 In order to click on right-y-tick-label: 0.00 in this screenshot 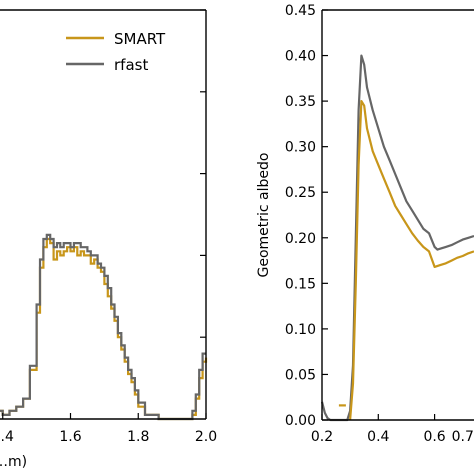, I will do `click(300, 421)`.